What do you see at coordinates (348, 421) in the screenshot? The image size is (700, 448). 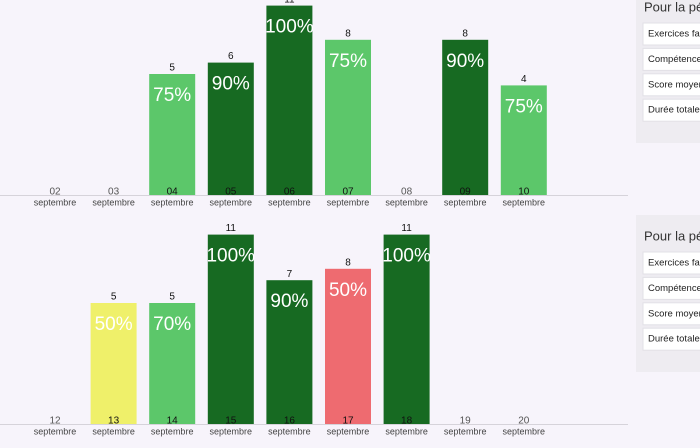 I see `day-label: 17` at bounding box center [348, 421].